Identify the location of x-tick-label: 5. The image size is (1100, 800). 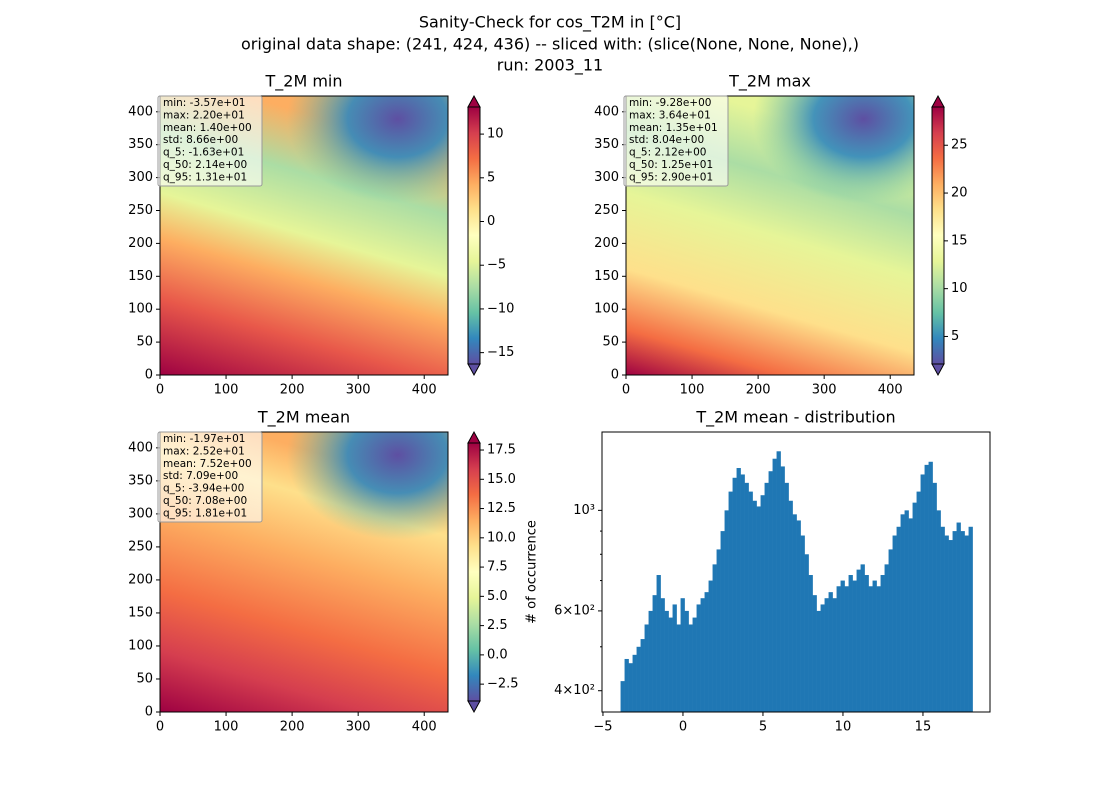
(763, 727).